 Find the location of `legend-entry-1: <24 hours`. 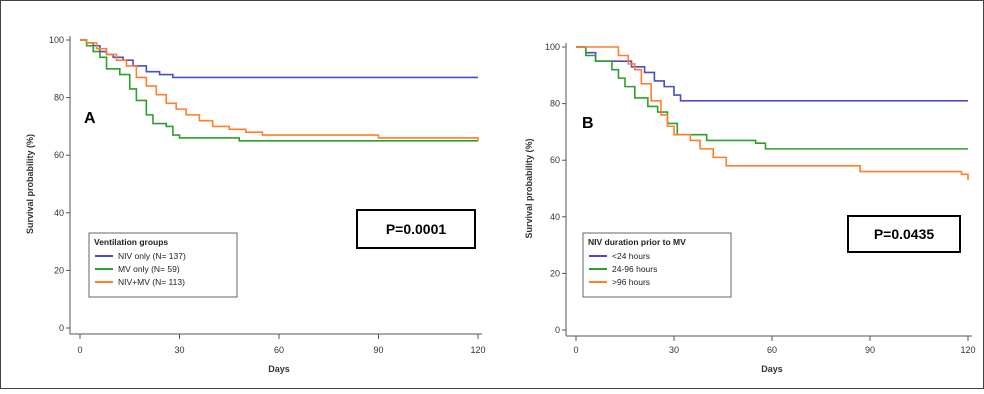

legend-entry-1: <24 hours is located at coordinates (631, 256).